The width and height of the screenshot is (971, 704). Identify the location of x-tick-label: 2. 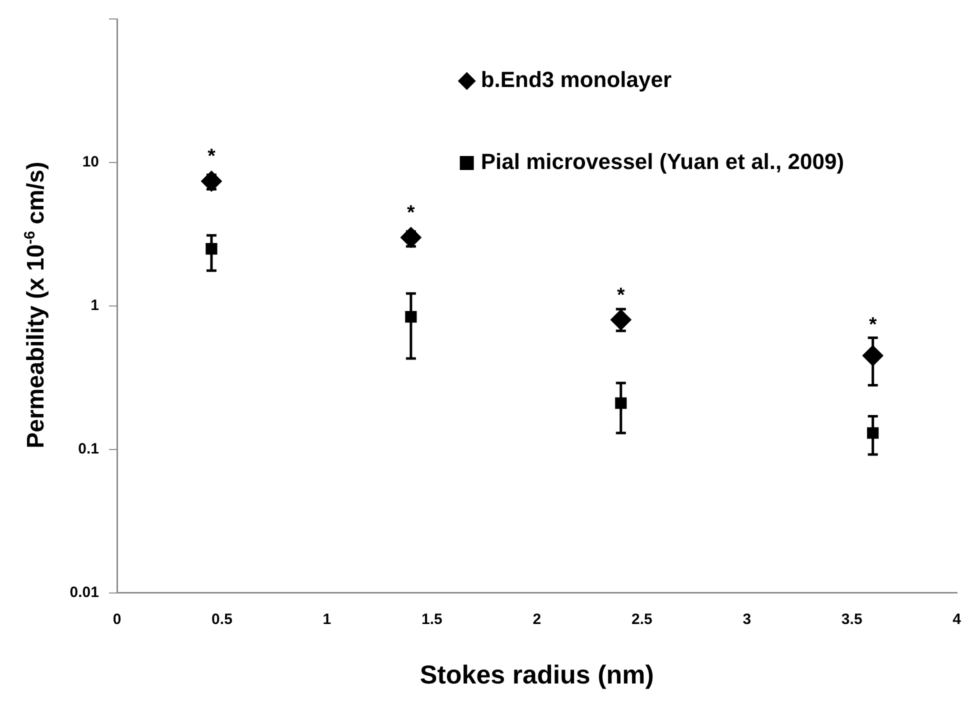
(537, 619).